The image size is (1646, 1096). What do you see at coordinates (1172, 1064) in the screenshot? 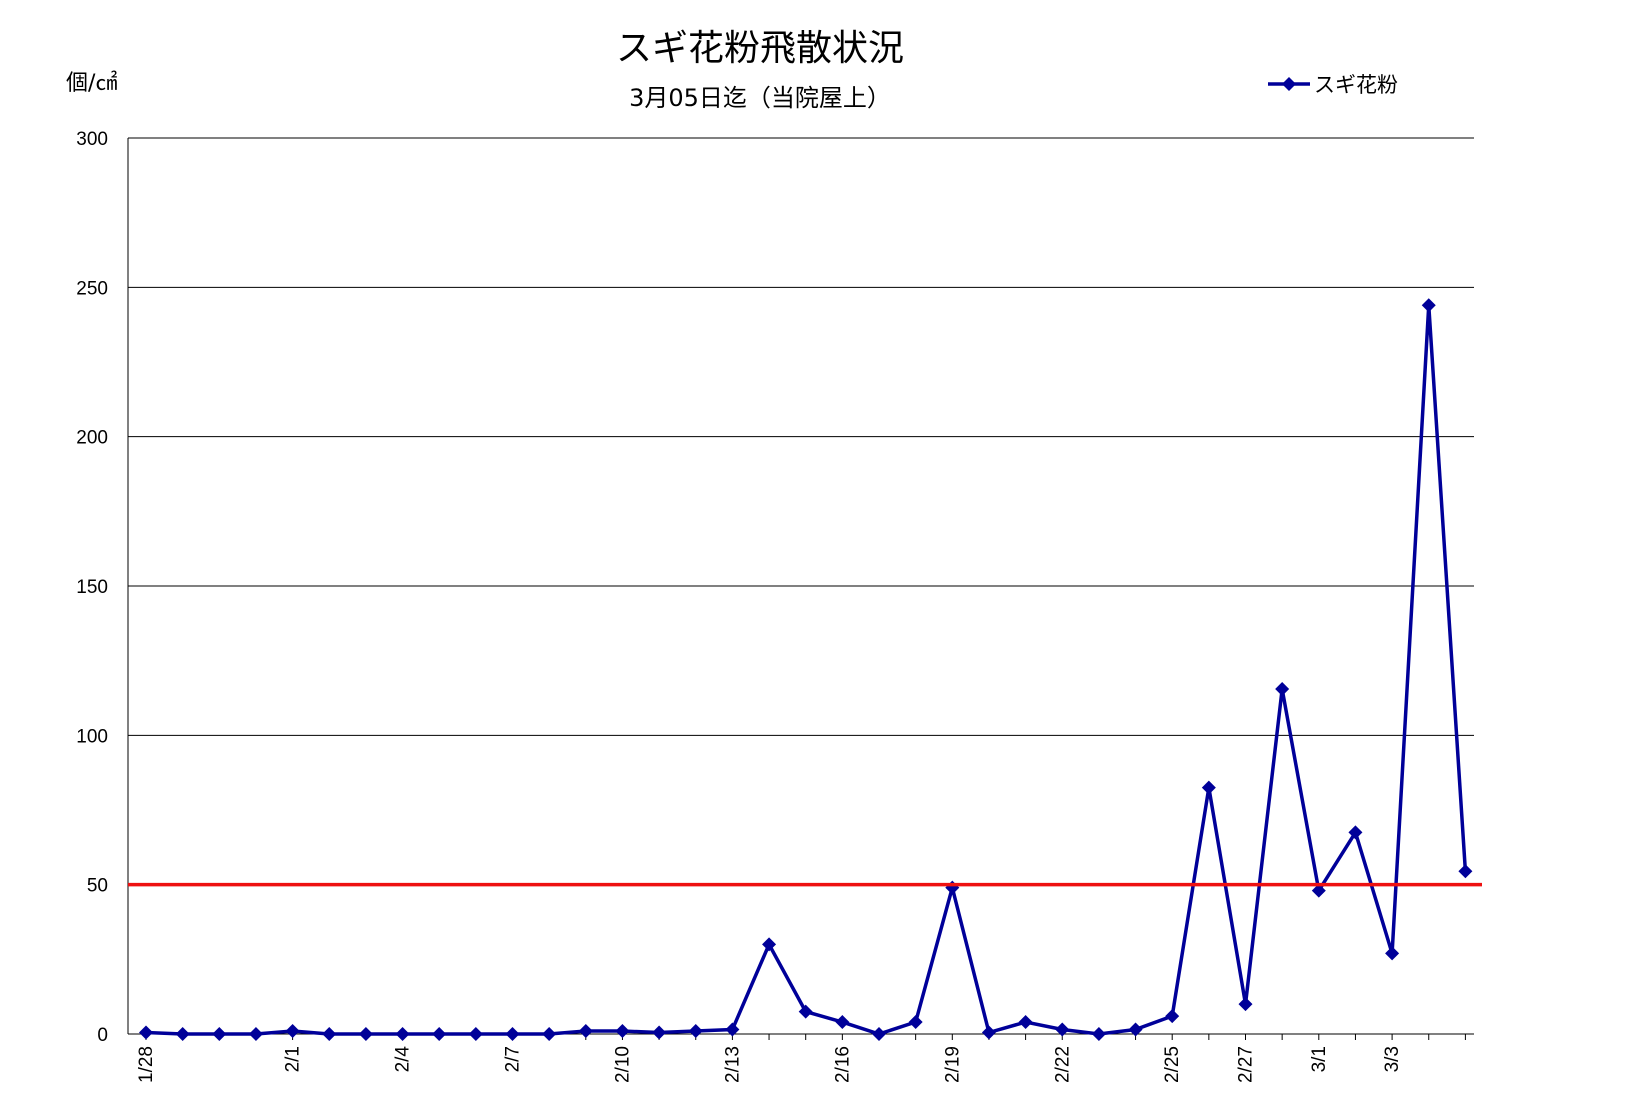
I see `x-tick-label: 2/25` at bounding box center [1172, 1064].